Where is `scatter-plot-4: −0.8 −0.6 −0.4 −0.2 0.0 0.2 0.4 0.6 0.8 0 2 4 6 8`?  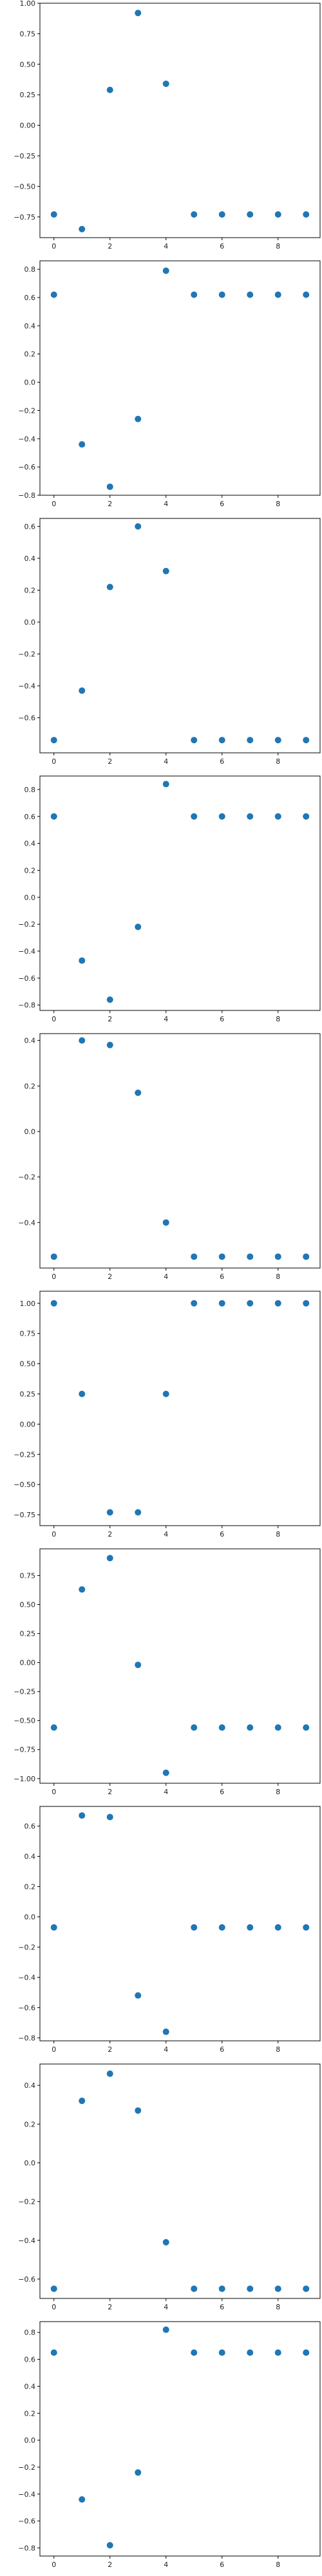
scatter-plot-4: −0.8 −0.6 −0.4 −0.2 0.0 0.2 0.4 0.6 0.8 0 2 4 6 8 is located at coordinates (169, 899).